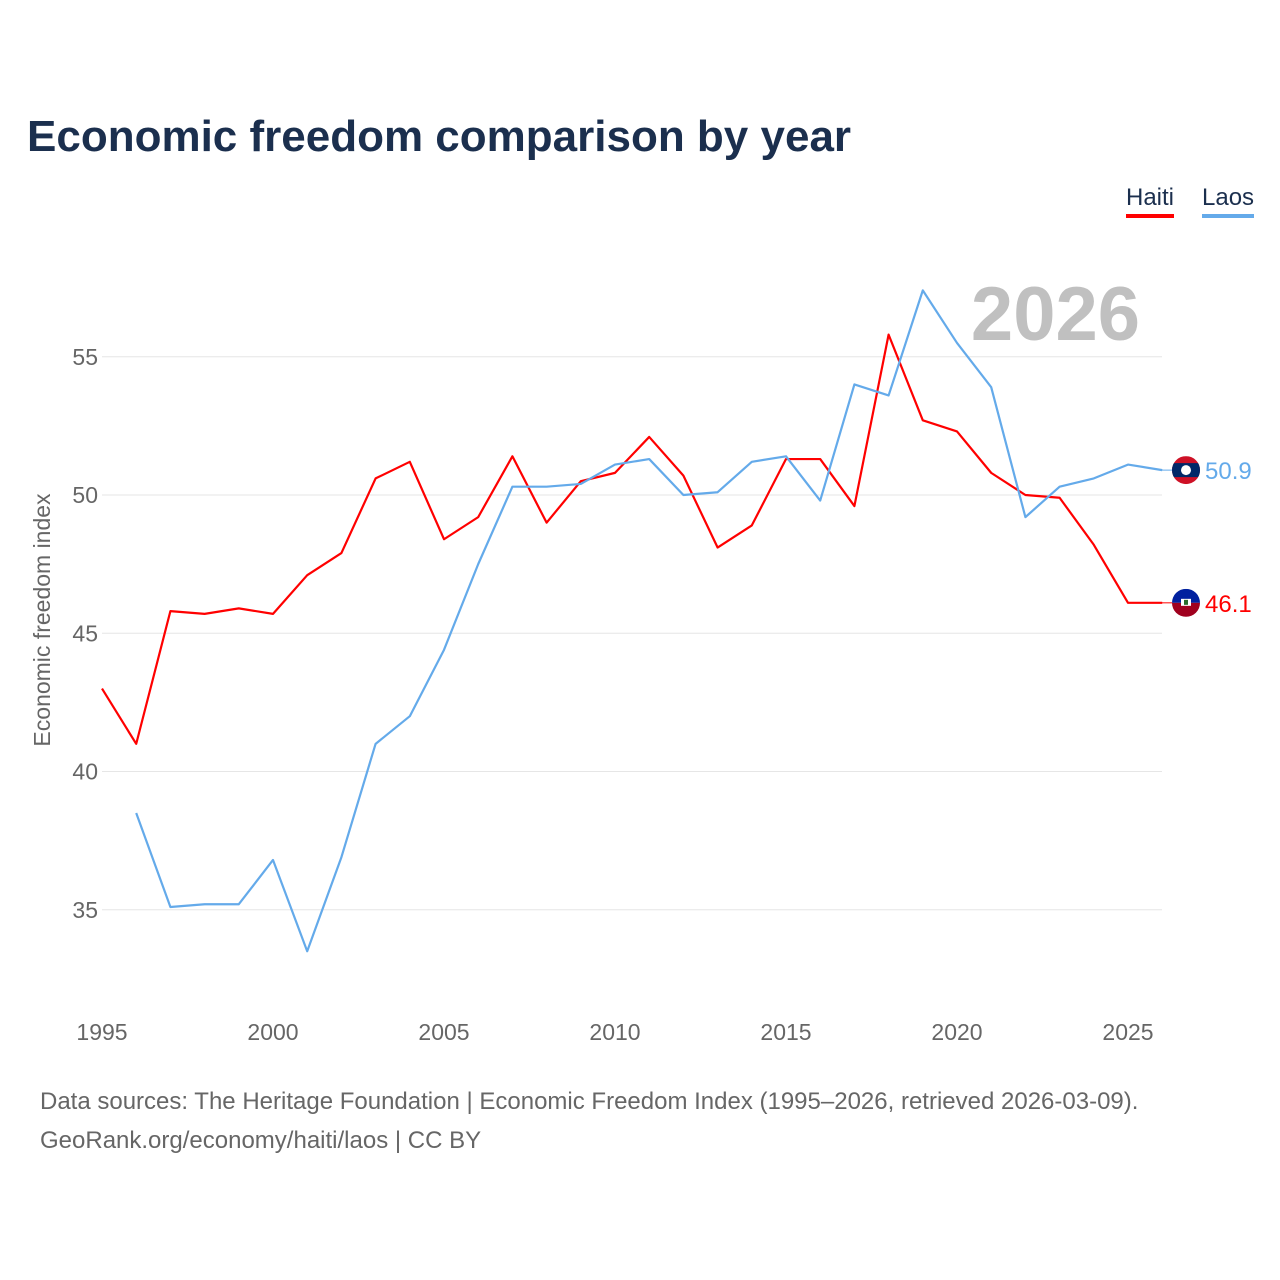  I want to click on x-tick-label: 1995, so click(101, 1032).